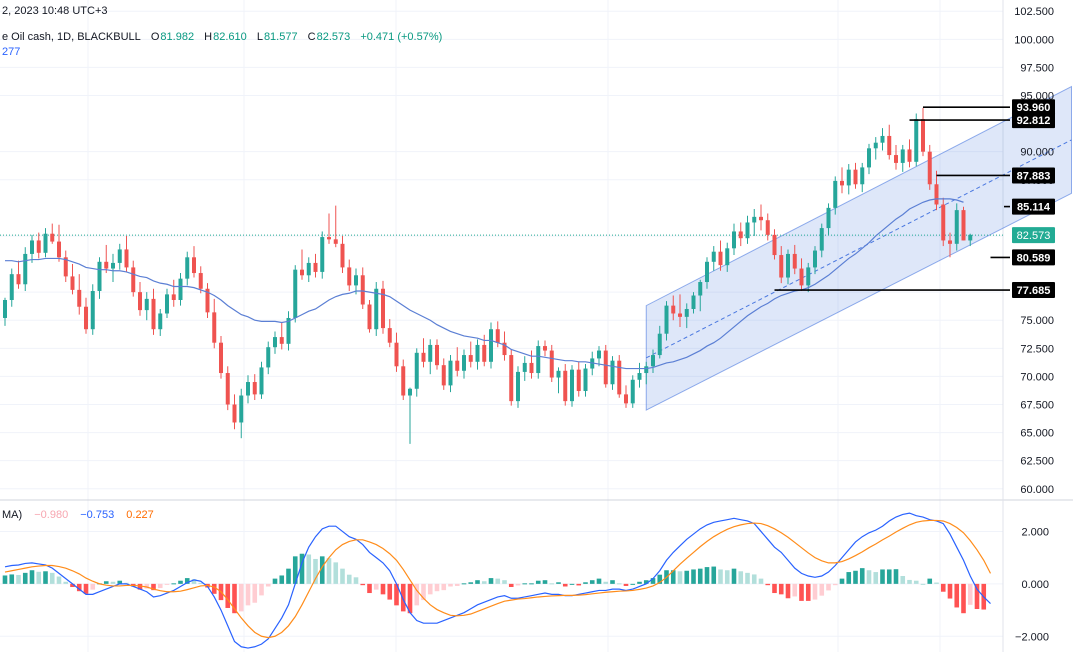 This screenshot has width=1073, height=652. I want to click on level-tag-label: 87.883, so click(1034, 176).